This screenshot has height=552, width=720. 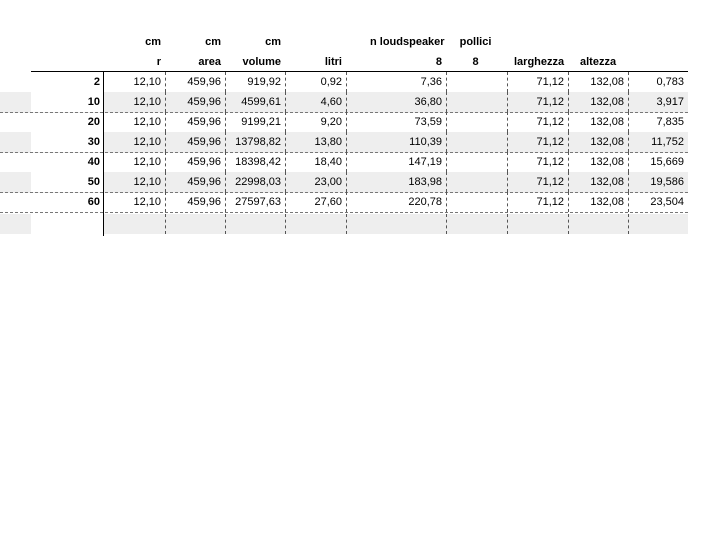 What do you see at coordinates (315, 102) in the screenshot?
I see `cell-litri: 4,60` at bounding box center [315, 102].